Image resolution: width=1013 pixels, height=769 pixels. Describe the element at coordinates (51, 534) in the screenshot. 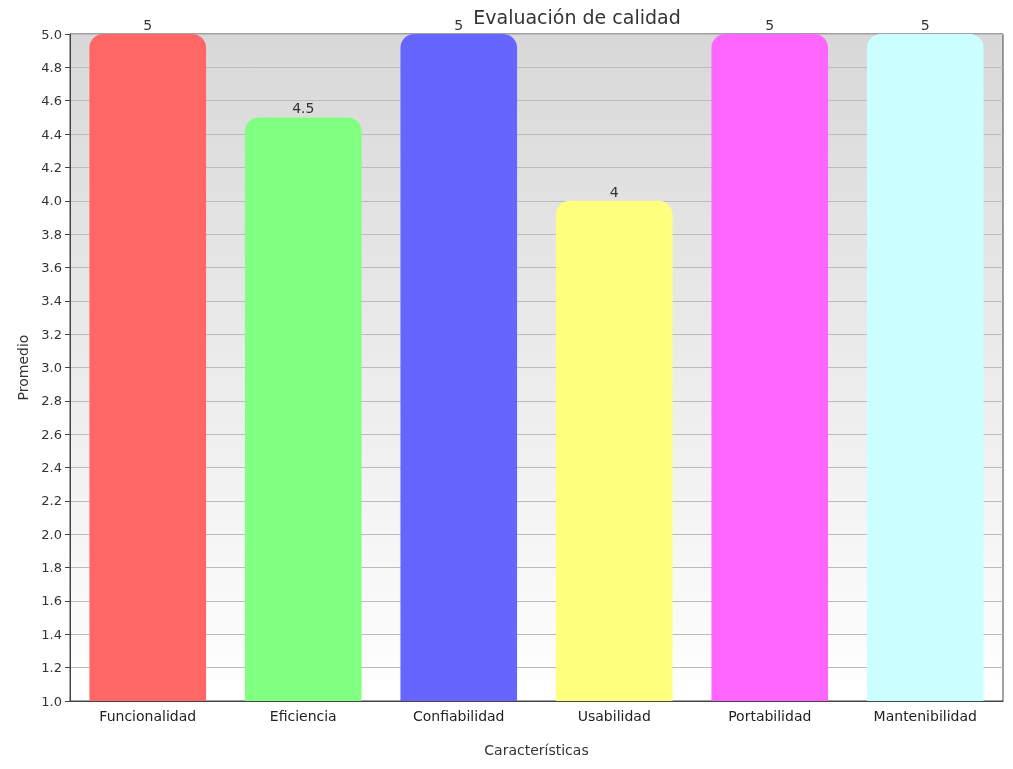

I see `y-tick-label: 2.0` at that location.